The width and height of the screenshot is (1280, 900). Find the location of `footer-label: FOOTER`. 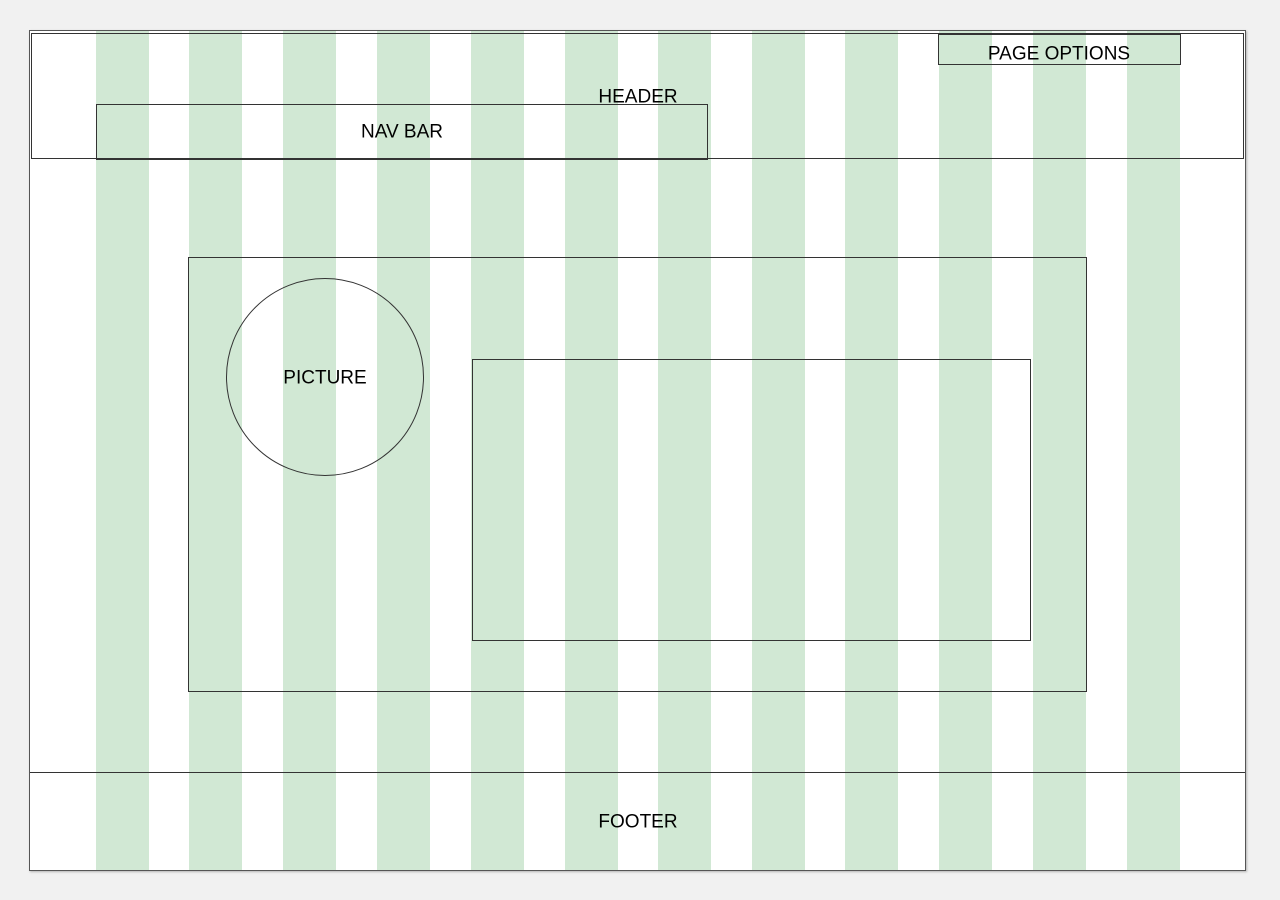

footer-label: FOOTER is located at coordinates (638, 822).